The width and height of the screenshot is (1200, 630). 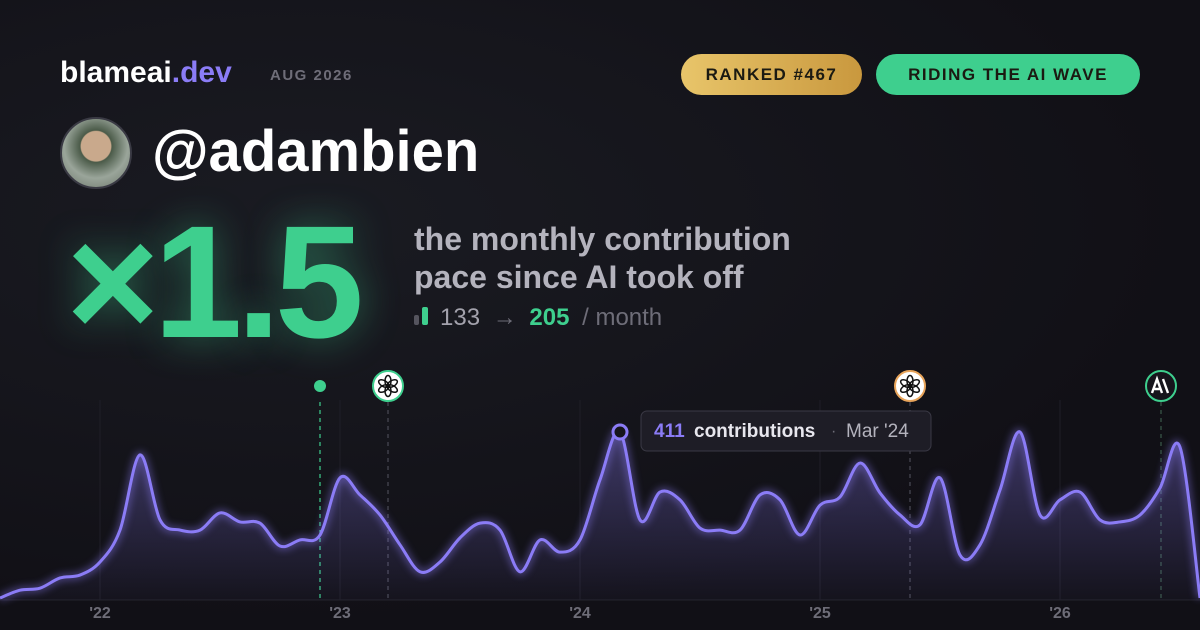 I want to click on rank-badge: RANKED #467, so click(x=771, y=74).